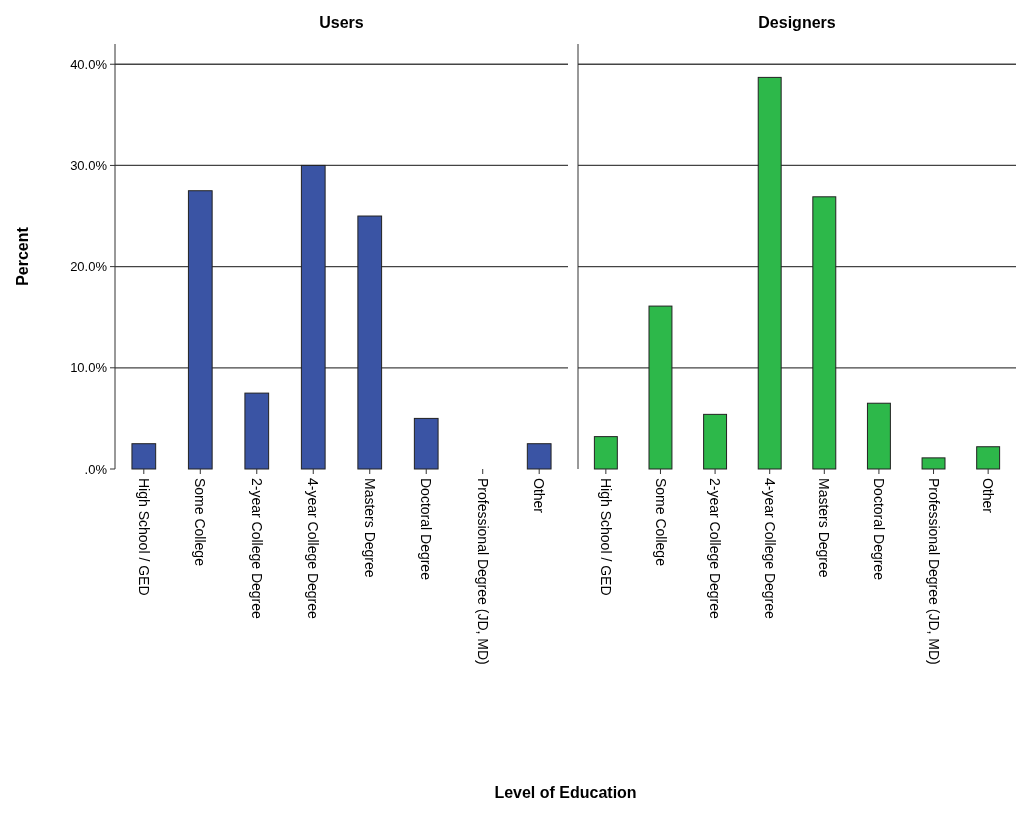 This screenshot has height=814, width=1019. What do you see at coordinates (341, 22) in the screenshot?
I see `chart-title: Users` at bounding box center [341, 22].